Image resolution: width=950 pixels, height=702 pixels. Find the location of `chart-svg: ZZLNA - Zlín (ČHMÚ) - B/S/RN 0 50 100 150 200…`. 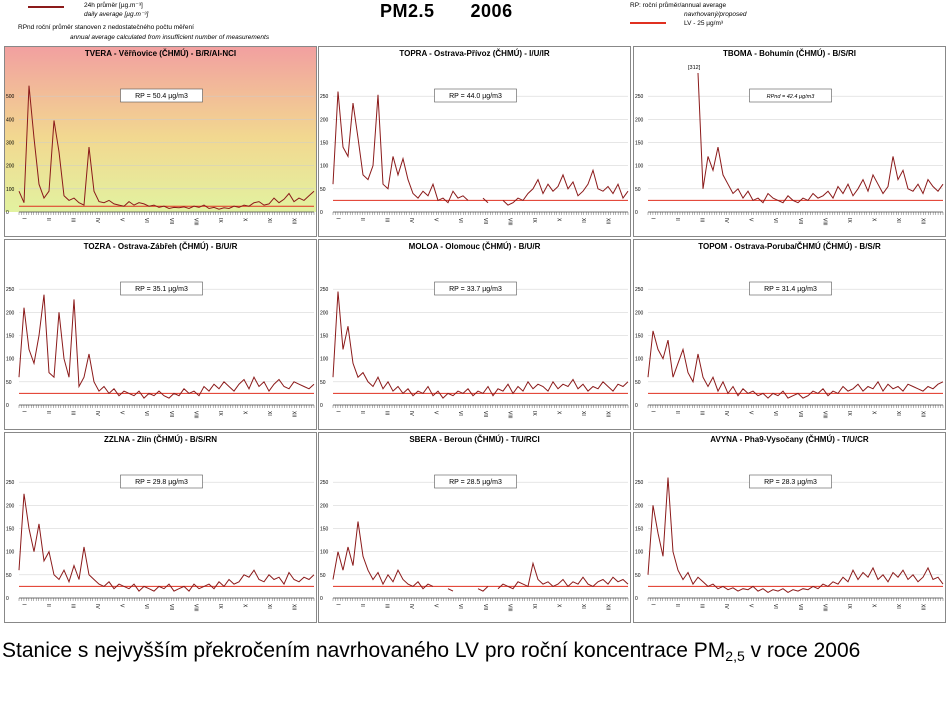

chart-svg: ZZLNA - Zlín (ČHMÚ) - B/S/RN 0 50 100 150 200… is located at coordinates (160, 523).